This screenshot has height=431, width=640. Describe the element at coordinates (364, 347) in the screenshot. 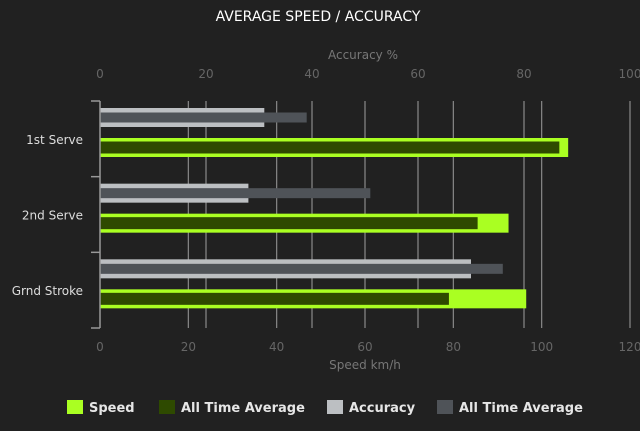

I see `speed-tick-label: 60` at that location.